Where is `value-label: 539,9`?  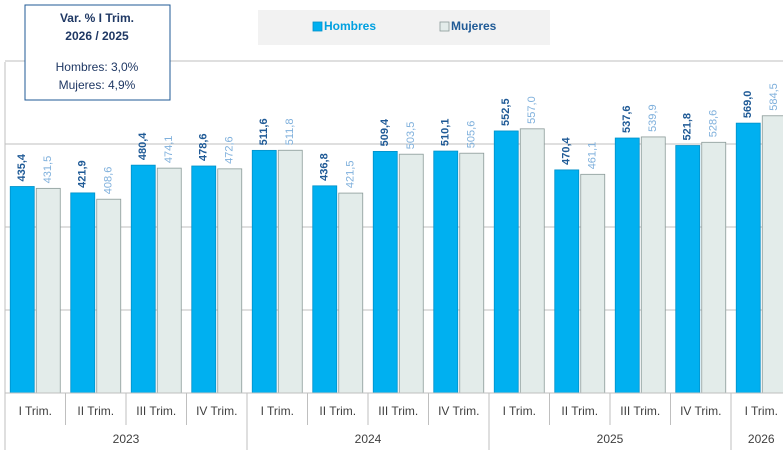 value-label: 539,9 is located at coordinates (653, 118).